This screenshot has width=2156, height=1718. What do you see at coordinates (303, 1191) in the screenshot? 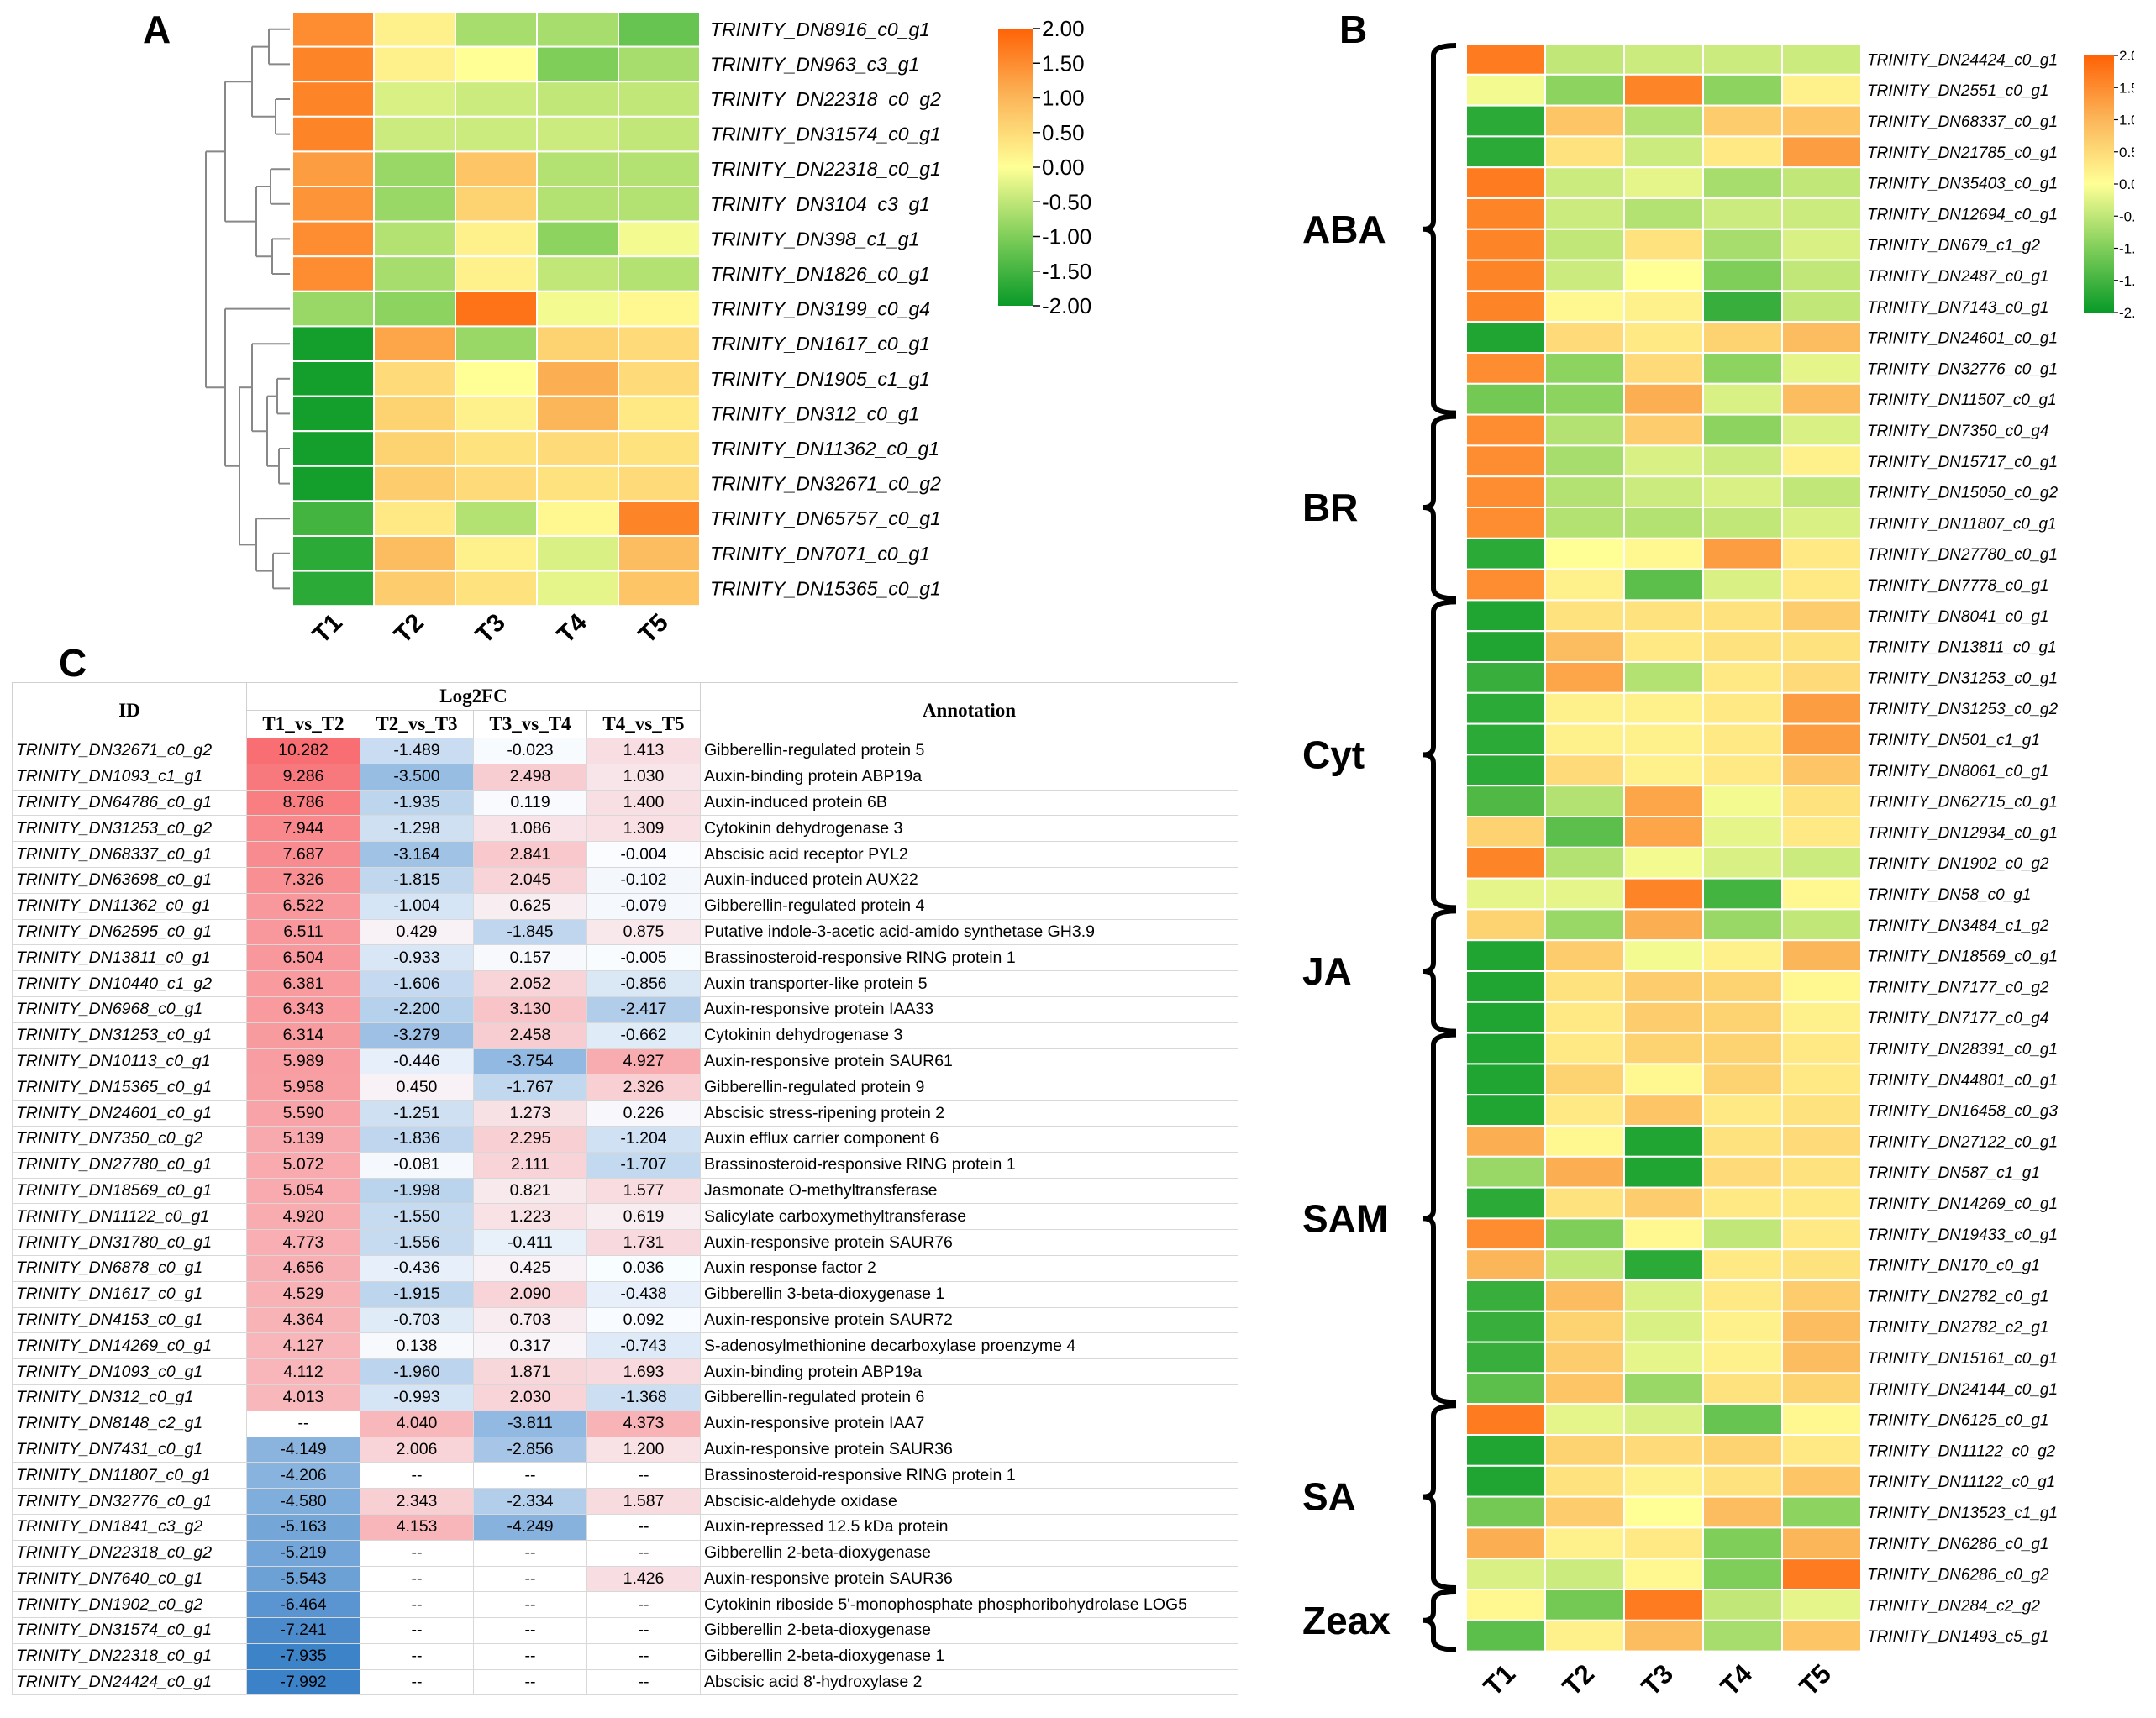
I see `cell-log2fc: 5.054` at bounding box center [303, 1191].